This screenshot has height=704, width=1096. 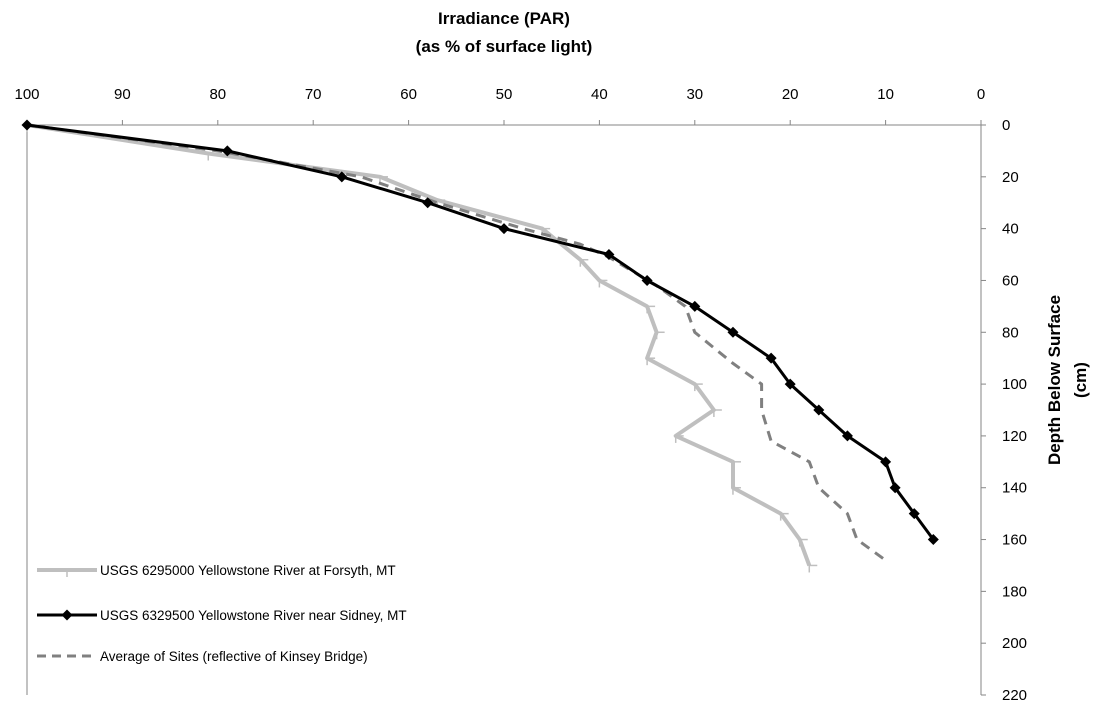 What do you see at coordinates (1054, 380) in the screenshot?
I see `y-axis-title-line-1: Depth Below Surface` at bounding box center [1054, 380].